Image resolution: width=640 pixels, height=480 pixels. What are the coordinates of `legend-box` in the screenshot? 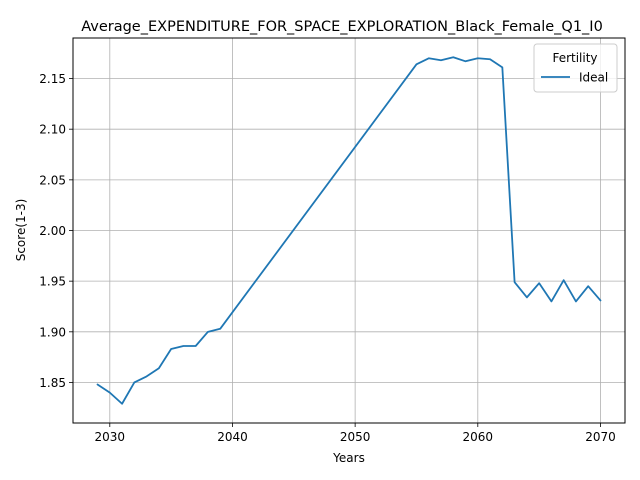 It's located at (575, 68).